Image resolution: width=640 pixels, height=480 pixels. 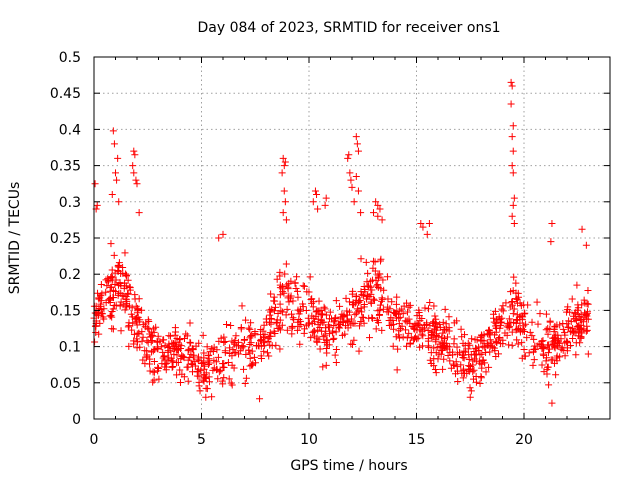 I want to click on x-tick-label: 0, so click(x=94, y=440).